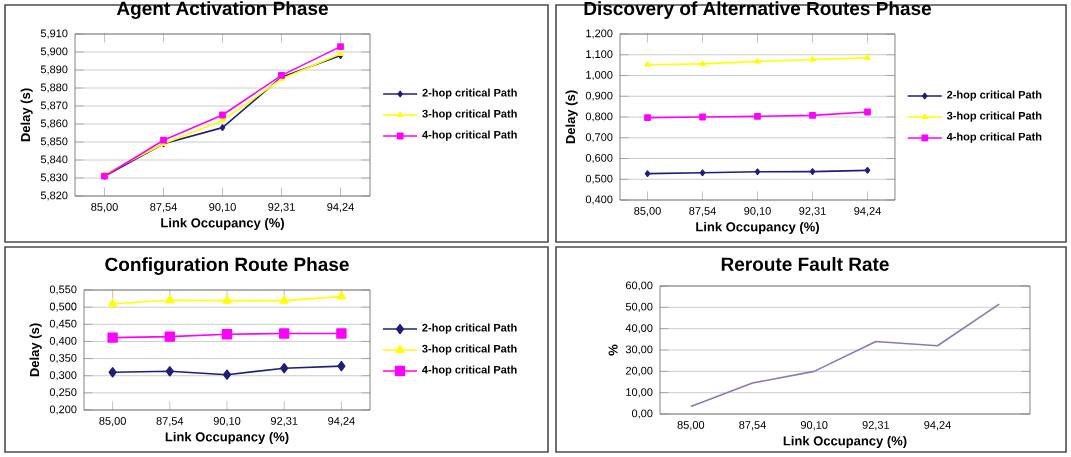  I want to click on y-tick-label: 5,870, so click(54, 106).